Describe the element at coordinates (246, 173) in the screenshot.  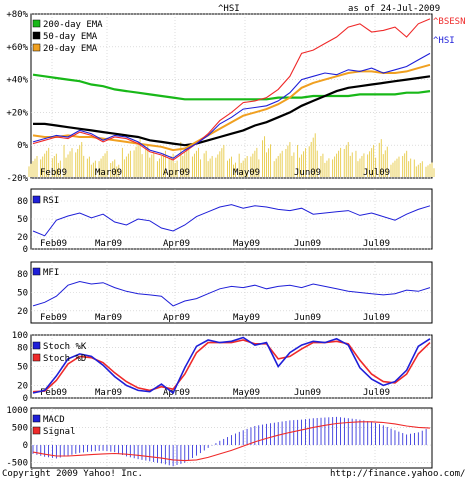
I see `price-month-label: May09` at that location.